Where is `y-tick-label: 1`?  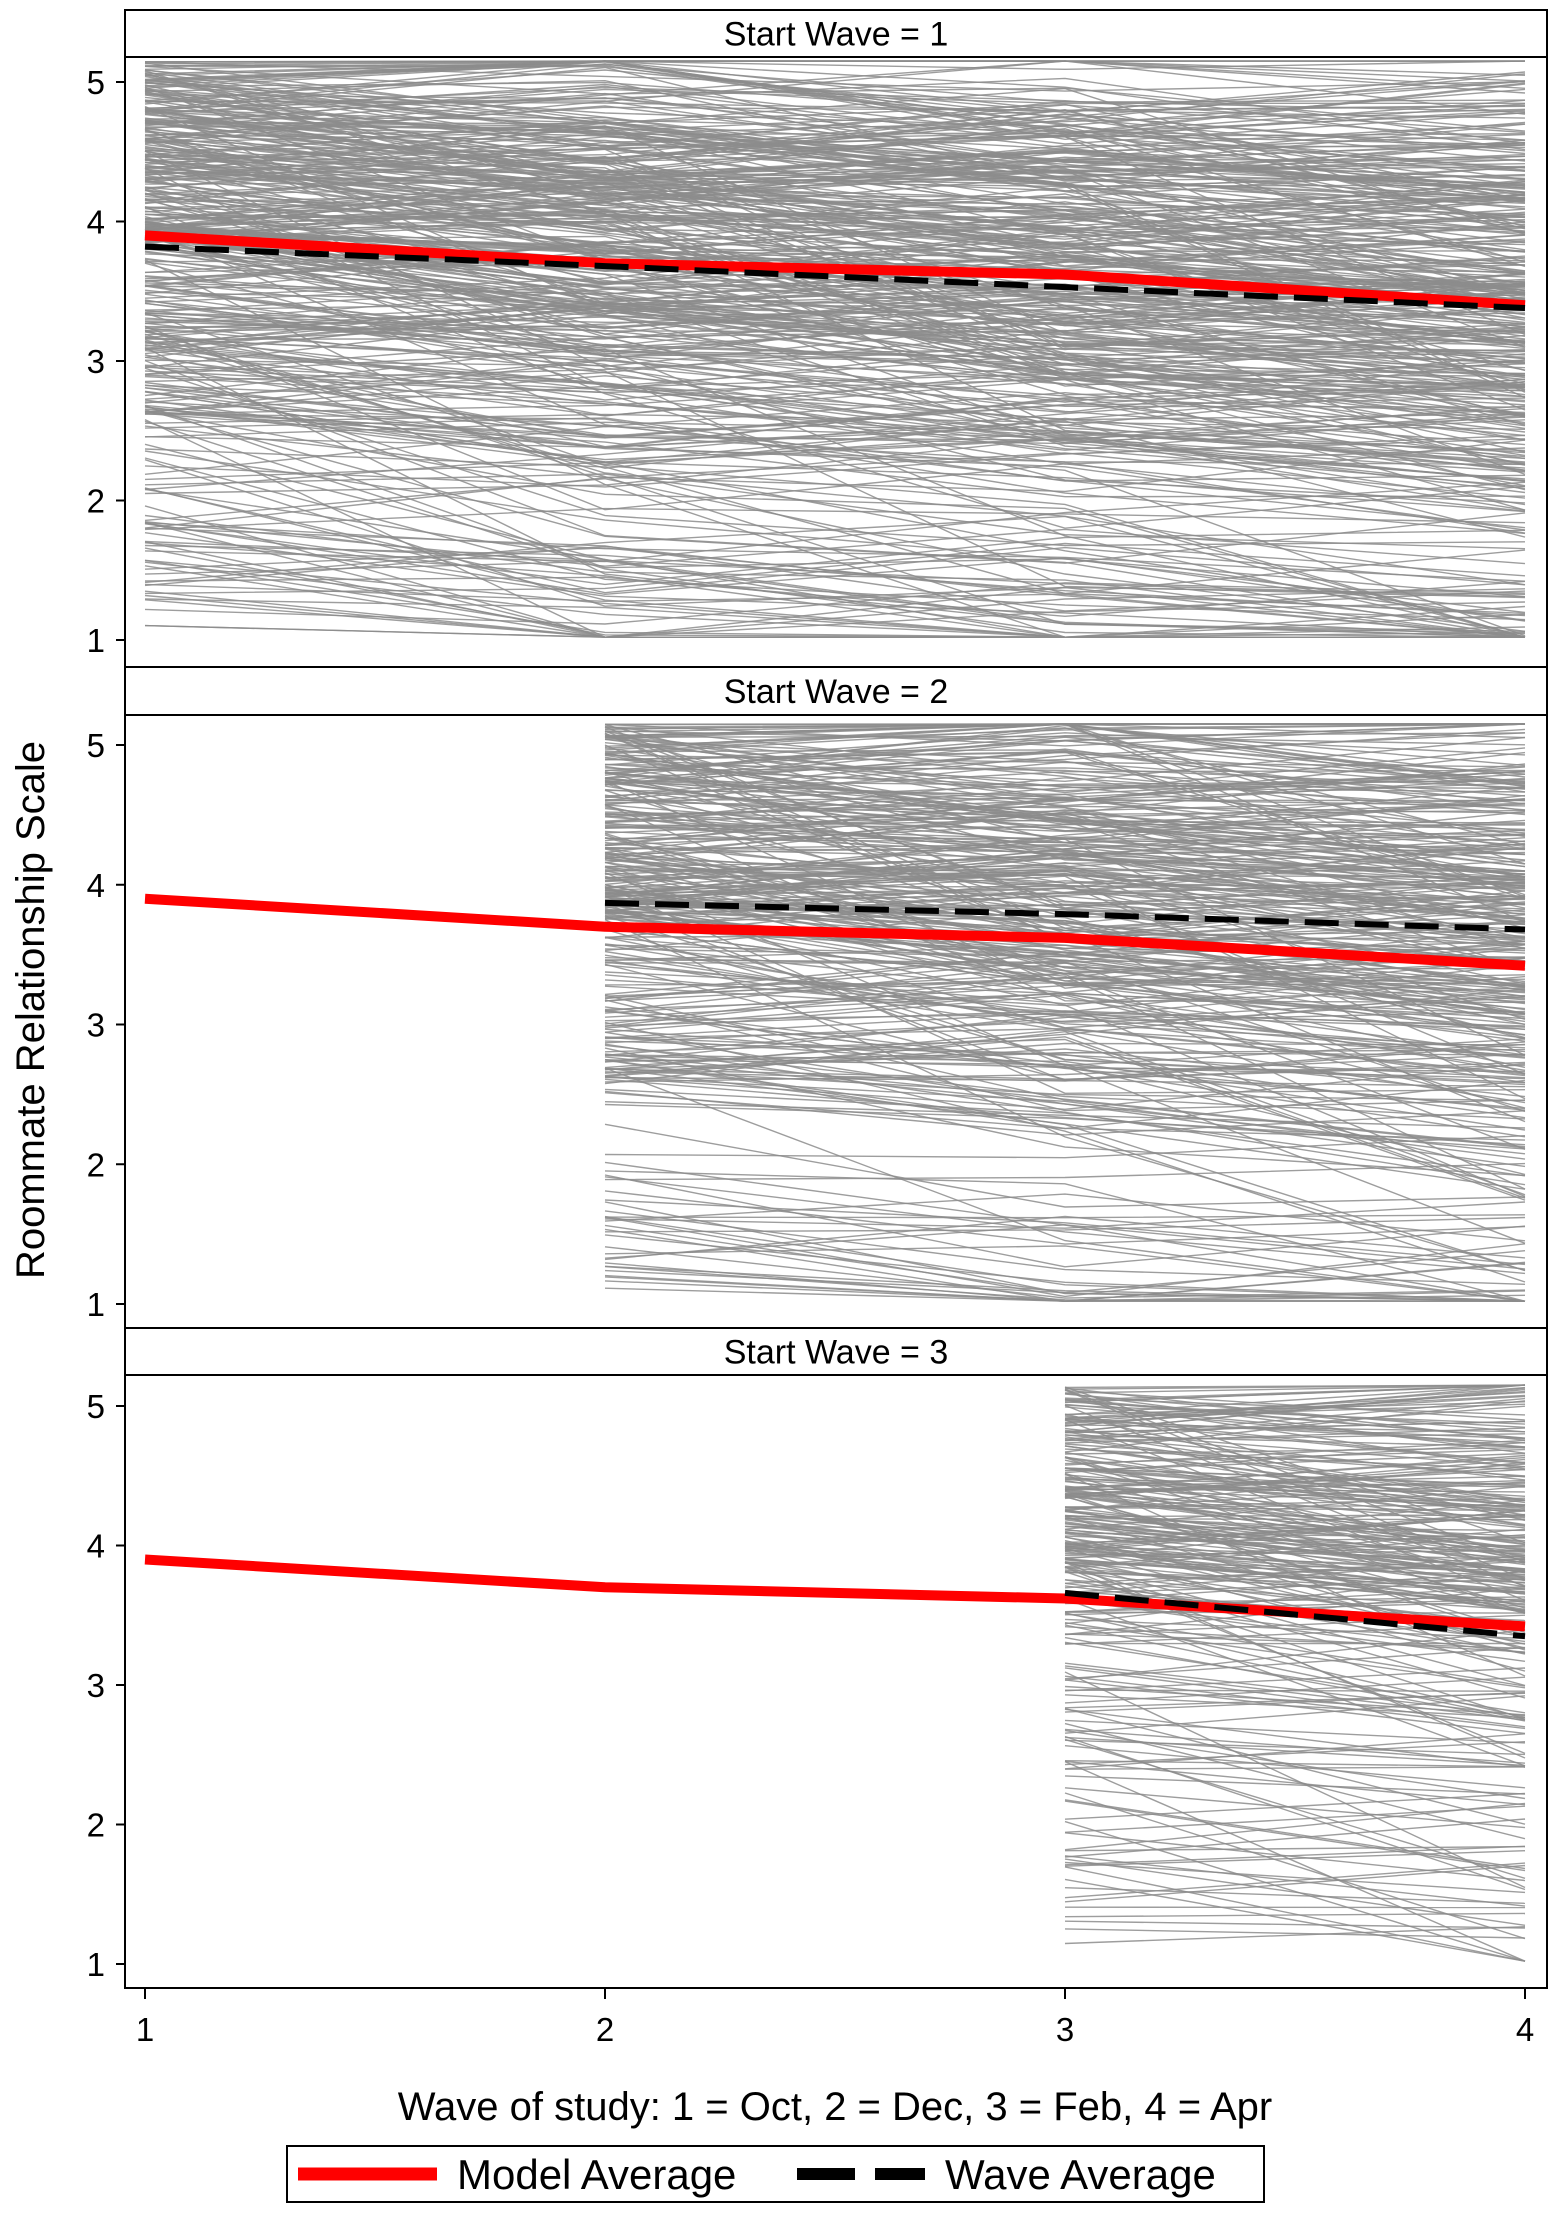 y-tick-label: 1 is located at coordinates (96, 1964).